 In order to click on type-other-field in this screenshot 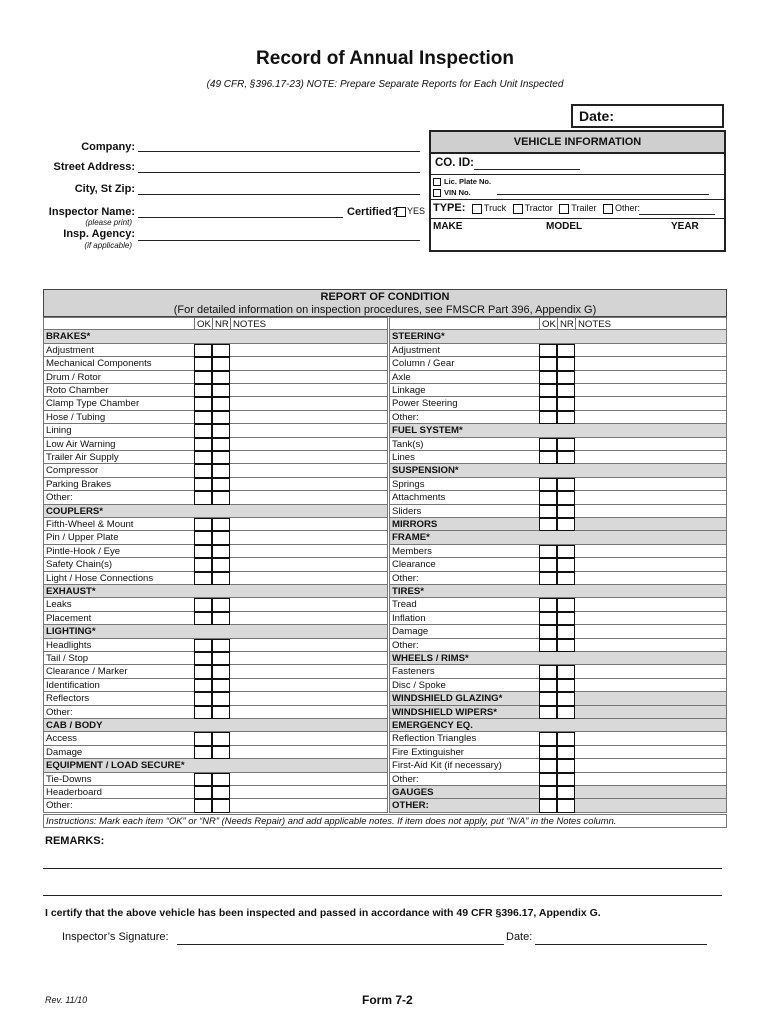, I will do `click(677, 214)`.